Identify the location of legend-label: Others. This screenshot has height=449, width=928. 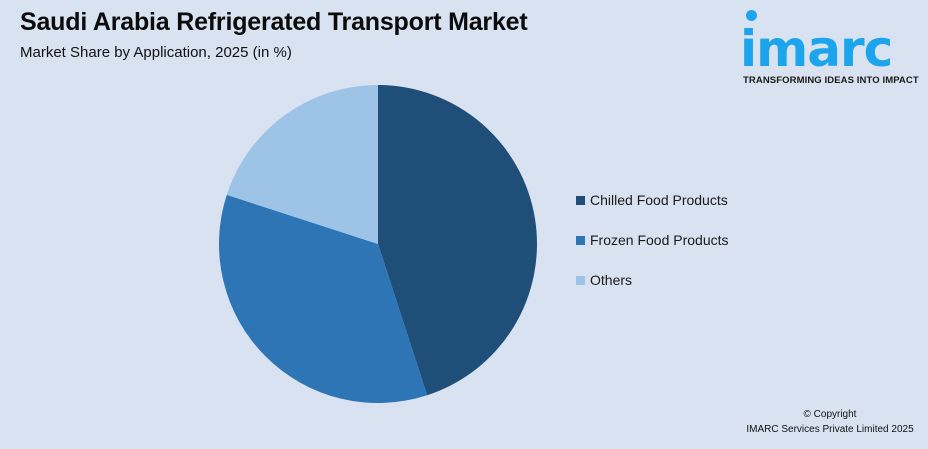
(611, 280).